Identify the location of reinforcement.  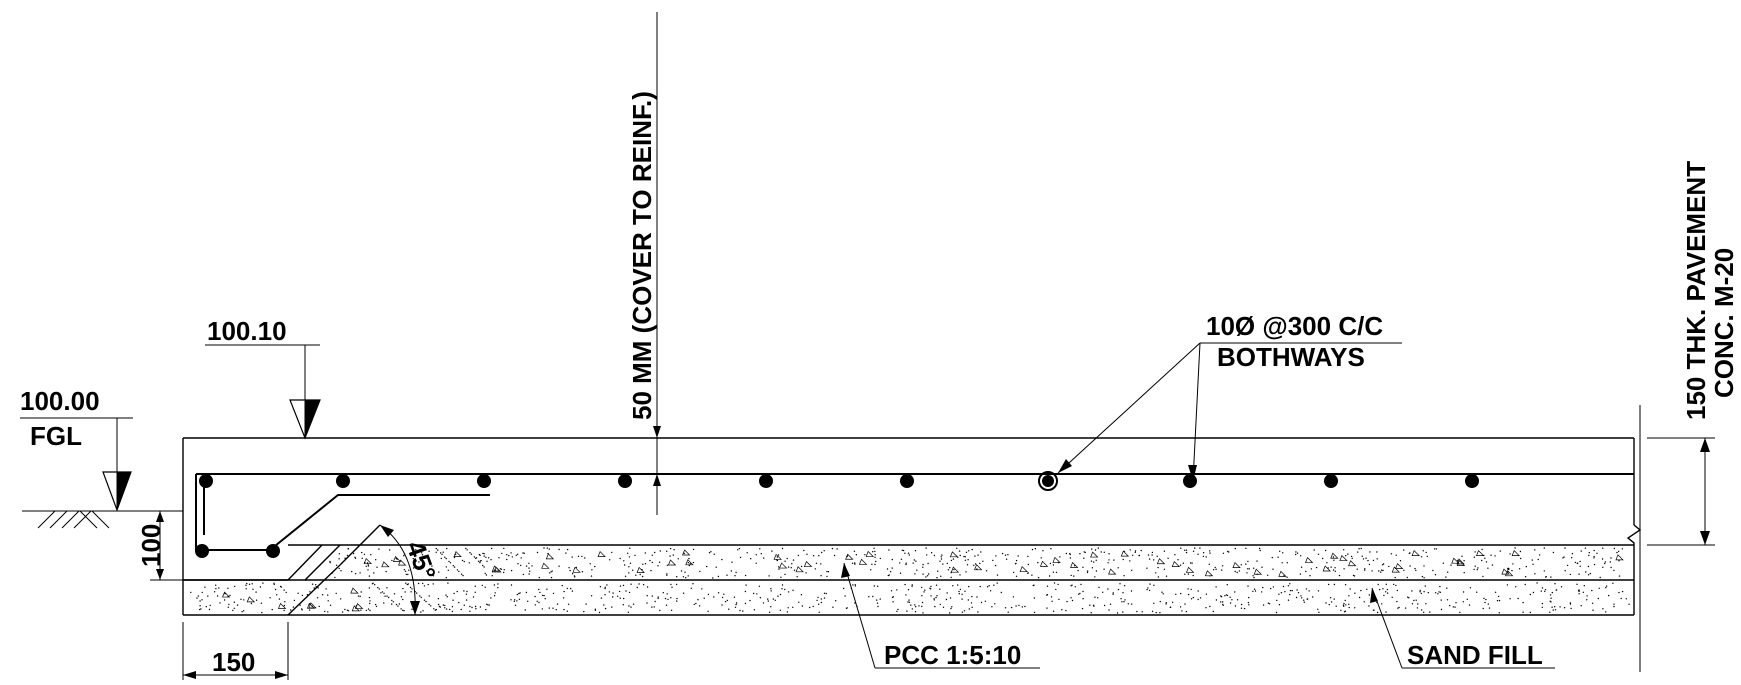
(914, 514).